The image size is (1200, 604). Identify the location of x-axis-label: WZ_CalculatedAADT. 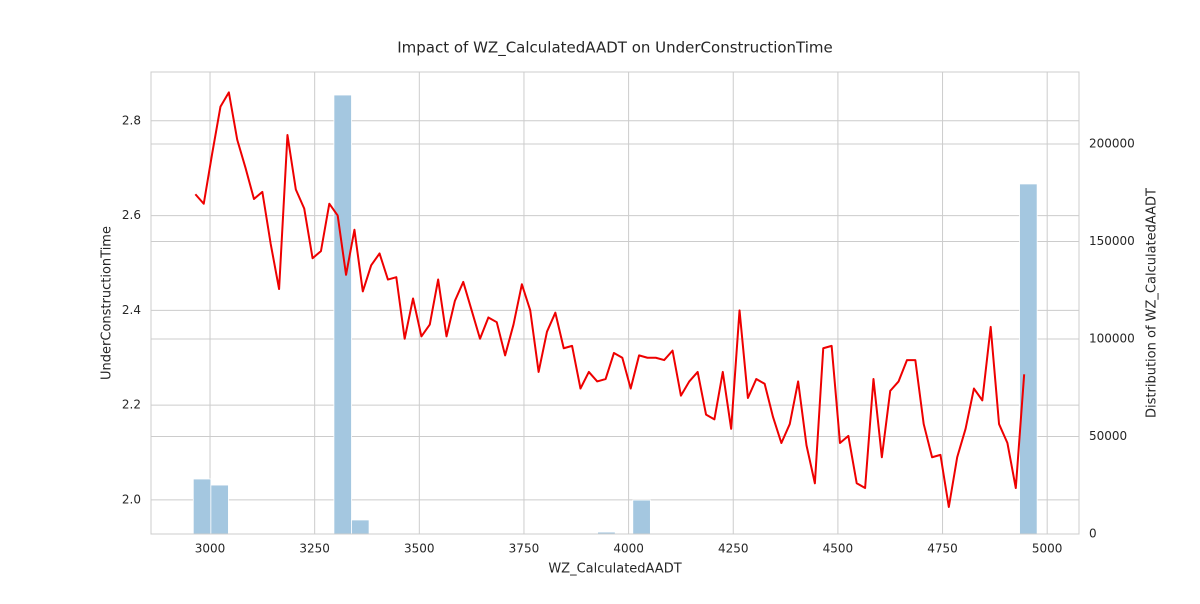
(614, 569).